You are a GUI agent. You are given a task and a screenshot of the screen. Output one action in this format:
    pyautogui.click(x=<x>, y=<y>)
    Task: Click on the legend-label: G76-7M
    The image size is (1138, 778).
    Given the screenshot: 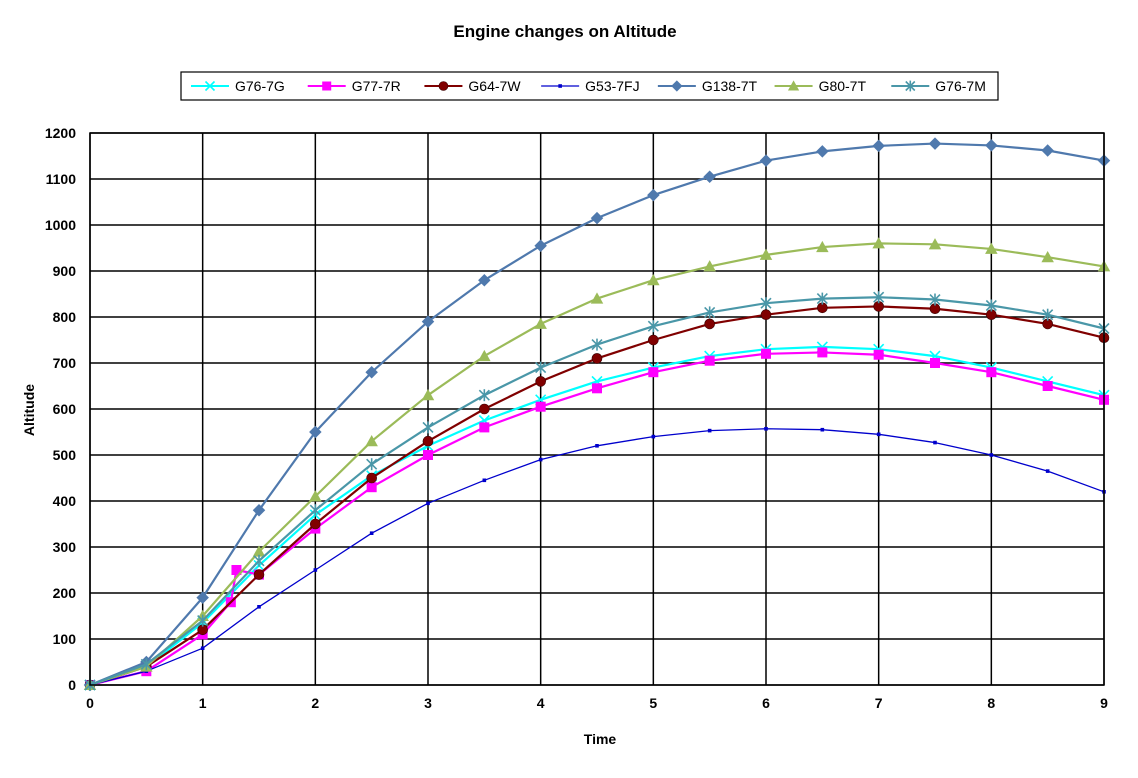 What is the action you would take?
    pyautogui.click(x=960, y=86)
    